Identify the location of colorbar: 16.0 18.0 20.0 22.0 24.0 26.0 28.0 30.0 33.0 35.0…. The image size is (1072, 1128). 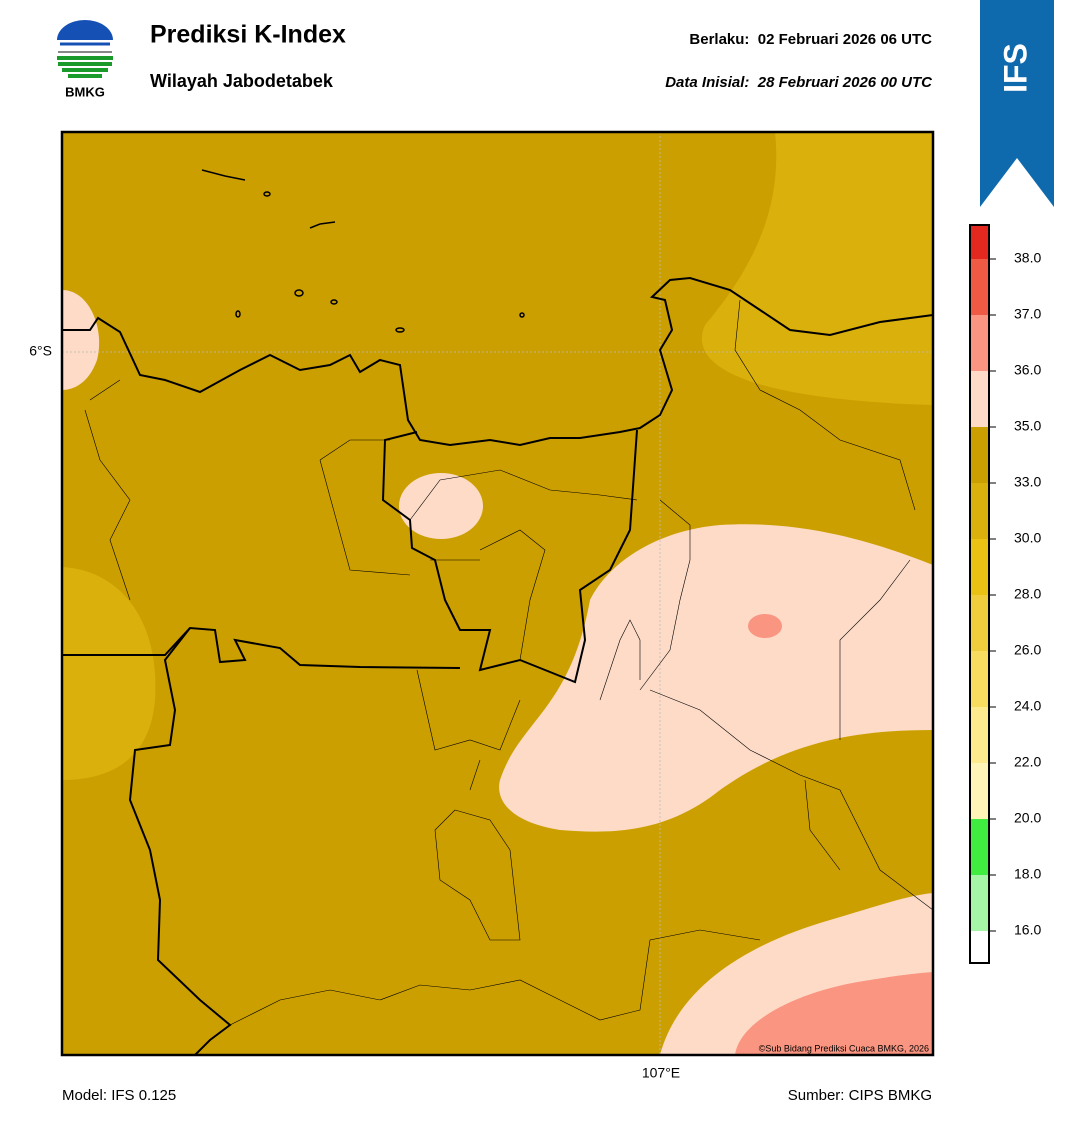
(1005, 594).